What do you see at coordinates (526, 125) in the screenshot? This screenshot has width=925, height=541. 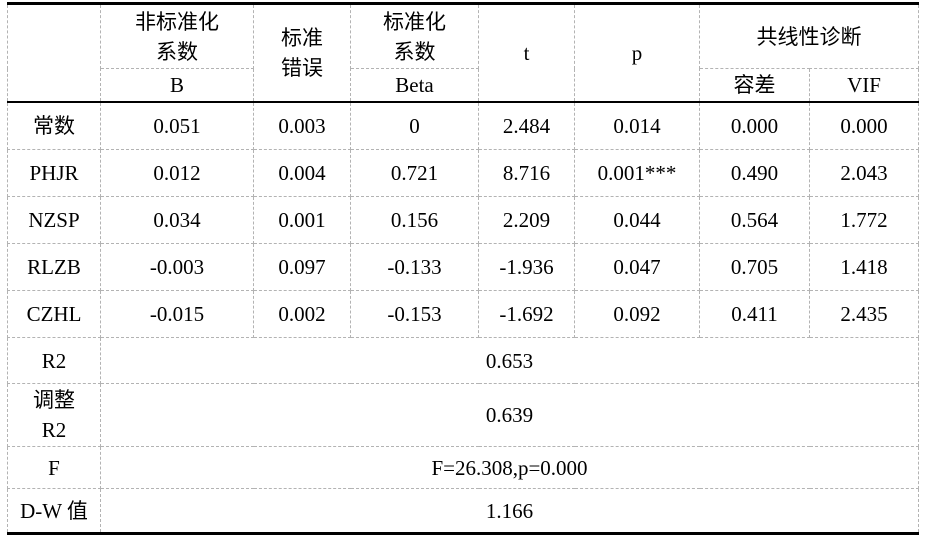 I see `cell-t: 2.484` at bounding box center [526, 125].